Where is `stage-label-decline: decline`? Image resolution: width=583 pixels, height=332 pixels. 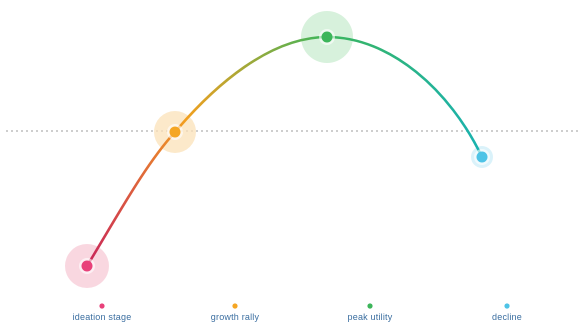 stage-label-decline: decline is located at coordinates (507, 317).